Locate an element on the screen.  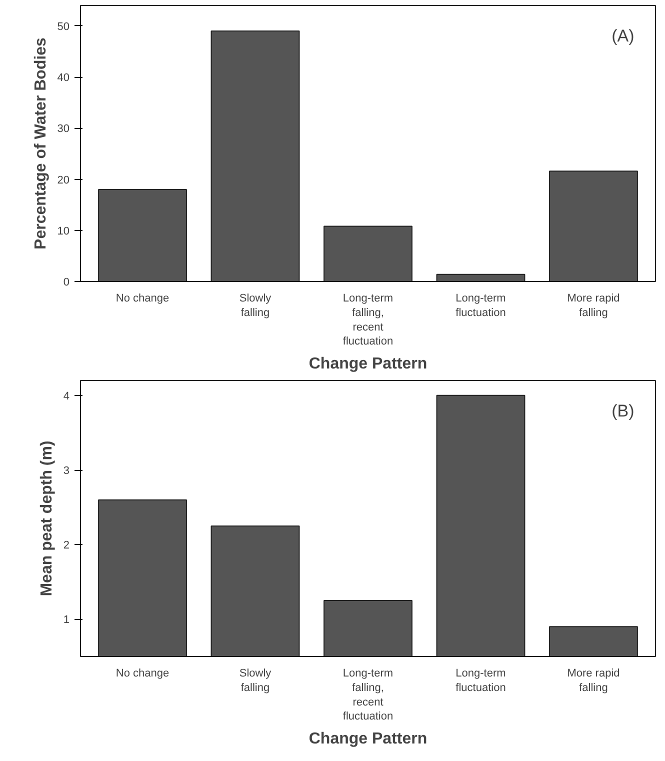
y-tick-label: 4 is located at coordinates (66, 396).